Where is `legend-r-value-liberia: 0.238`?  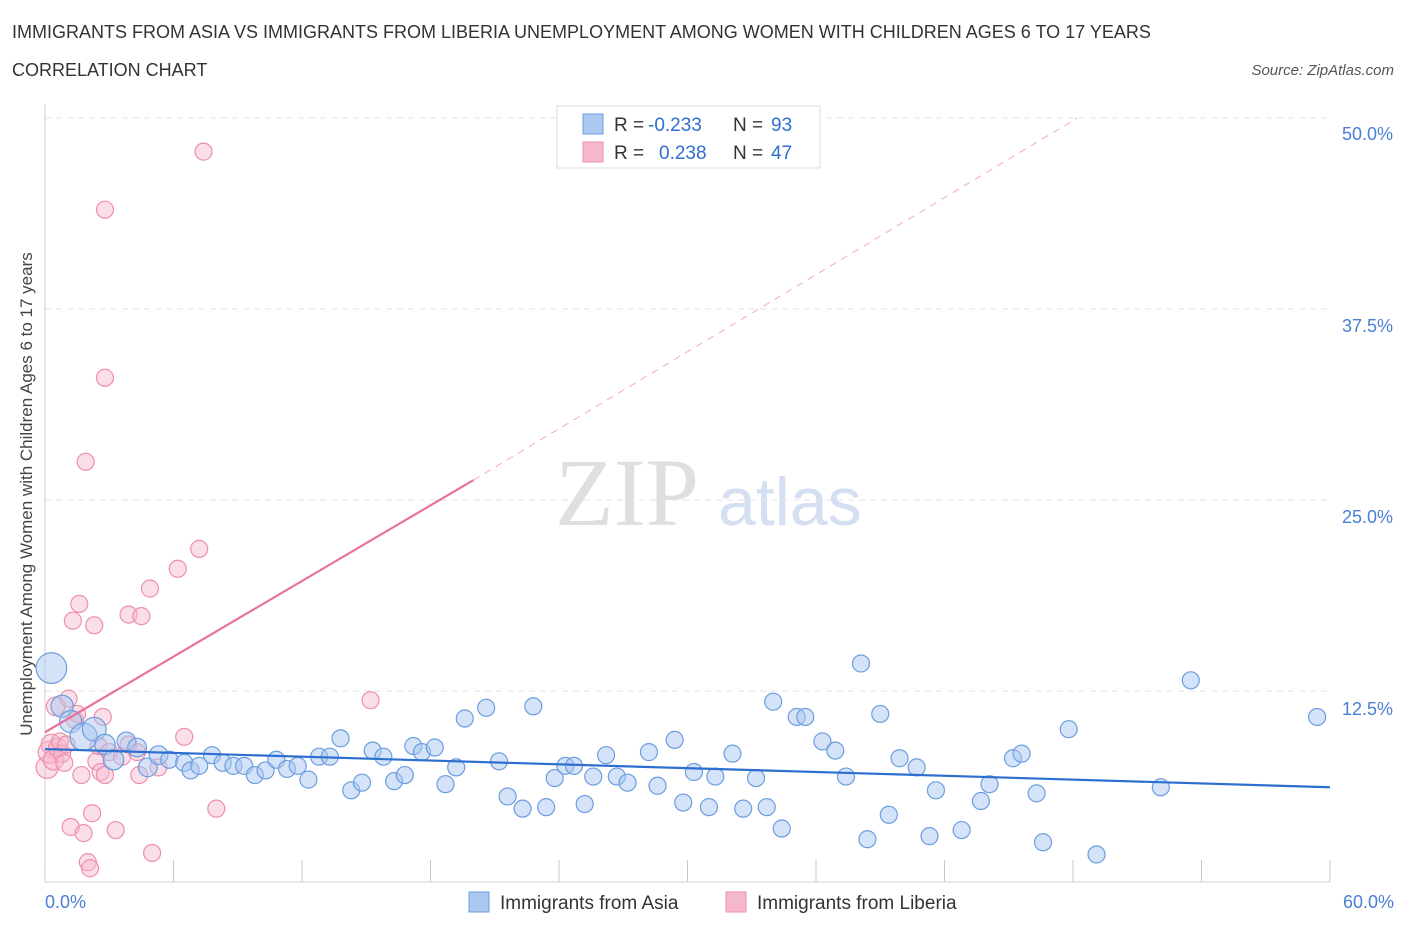 legend-r-value-liberia: 0.238 is located at coordinates (683, 153).